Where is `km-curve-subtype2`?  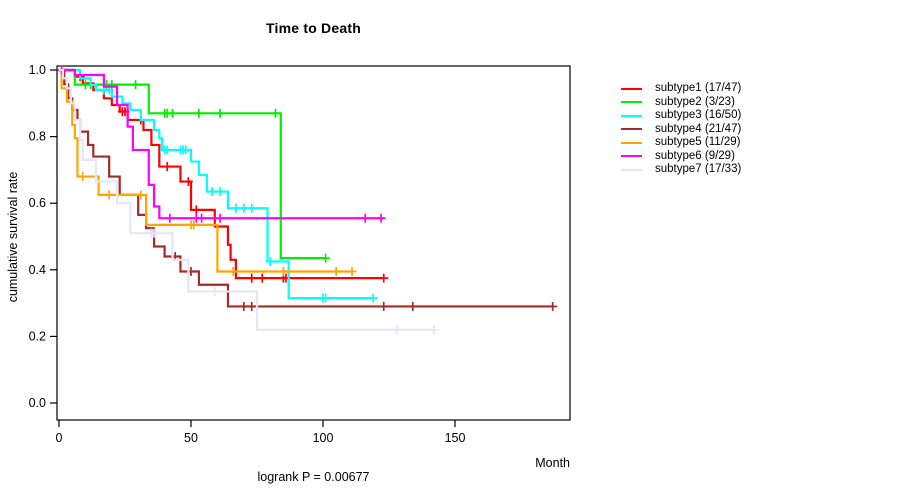 km-curve-subtype2 is located at coordinates (192, 164).